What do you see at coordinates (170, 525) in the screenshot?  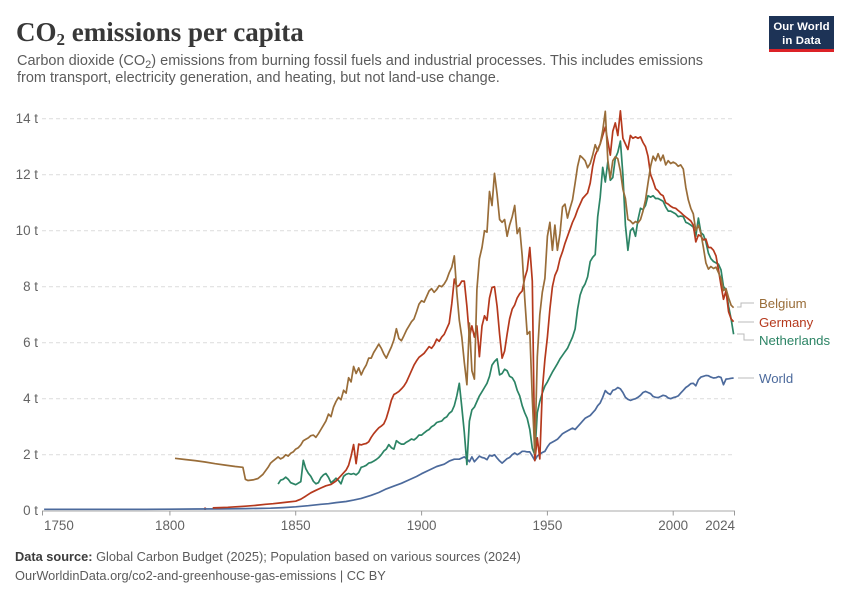 I see `svg-text: 1800` at bounding box center [170, 525].